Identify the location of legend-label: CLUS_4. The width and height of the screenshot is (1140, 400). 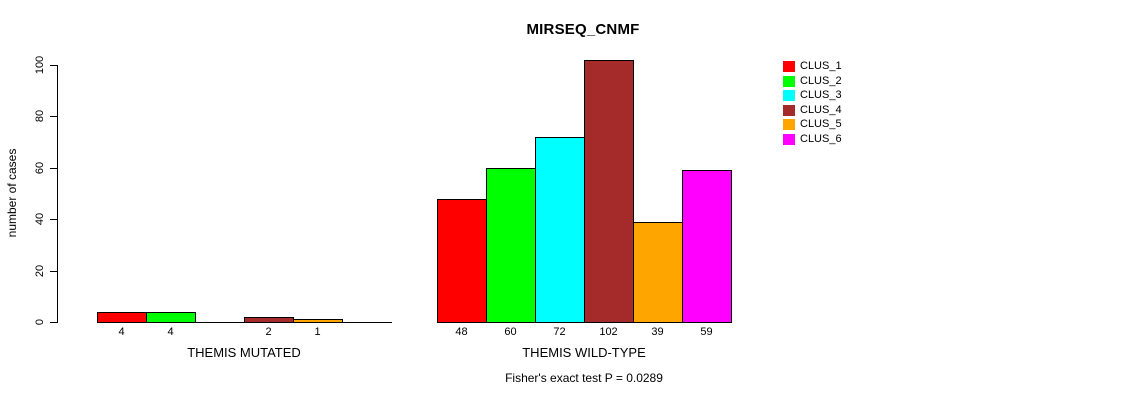
(821, 110).